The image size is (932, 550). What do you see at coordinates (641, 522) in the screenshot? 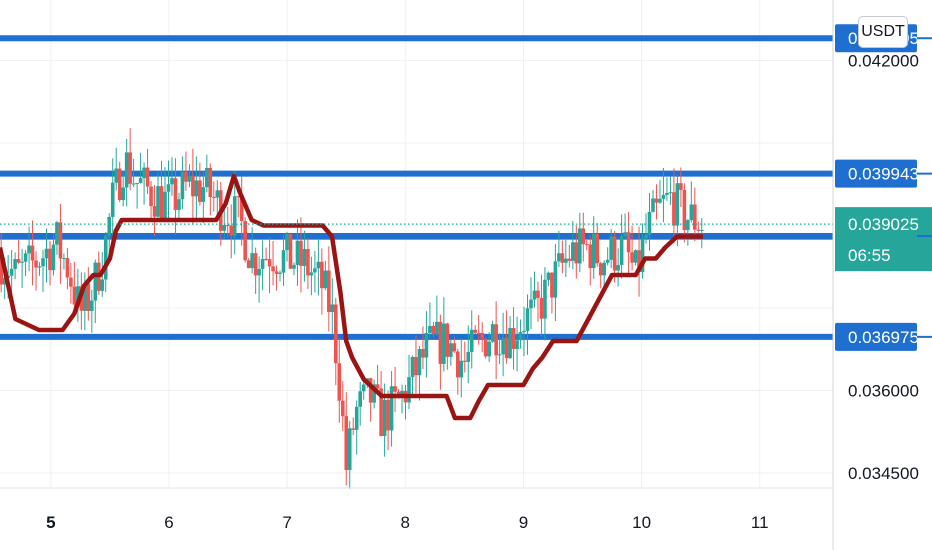
I see `x-tick-label: 10` at bounding box center [641, 522].